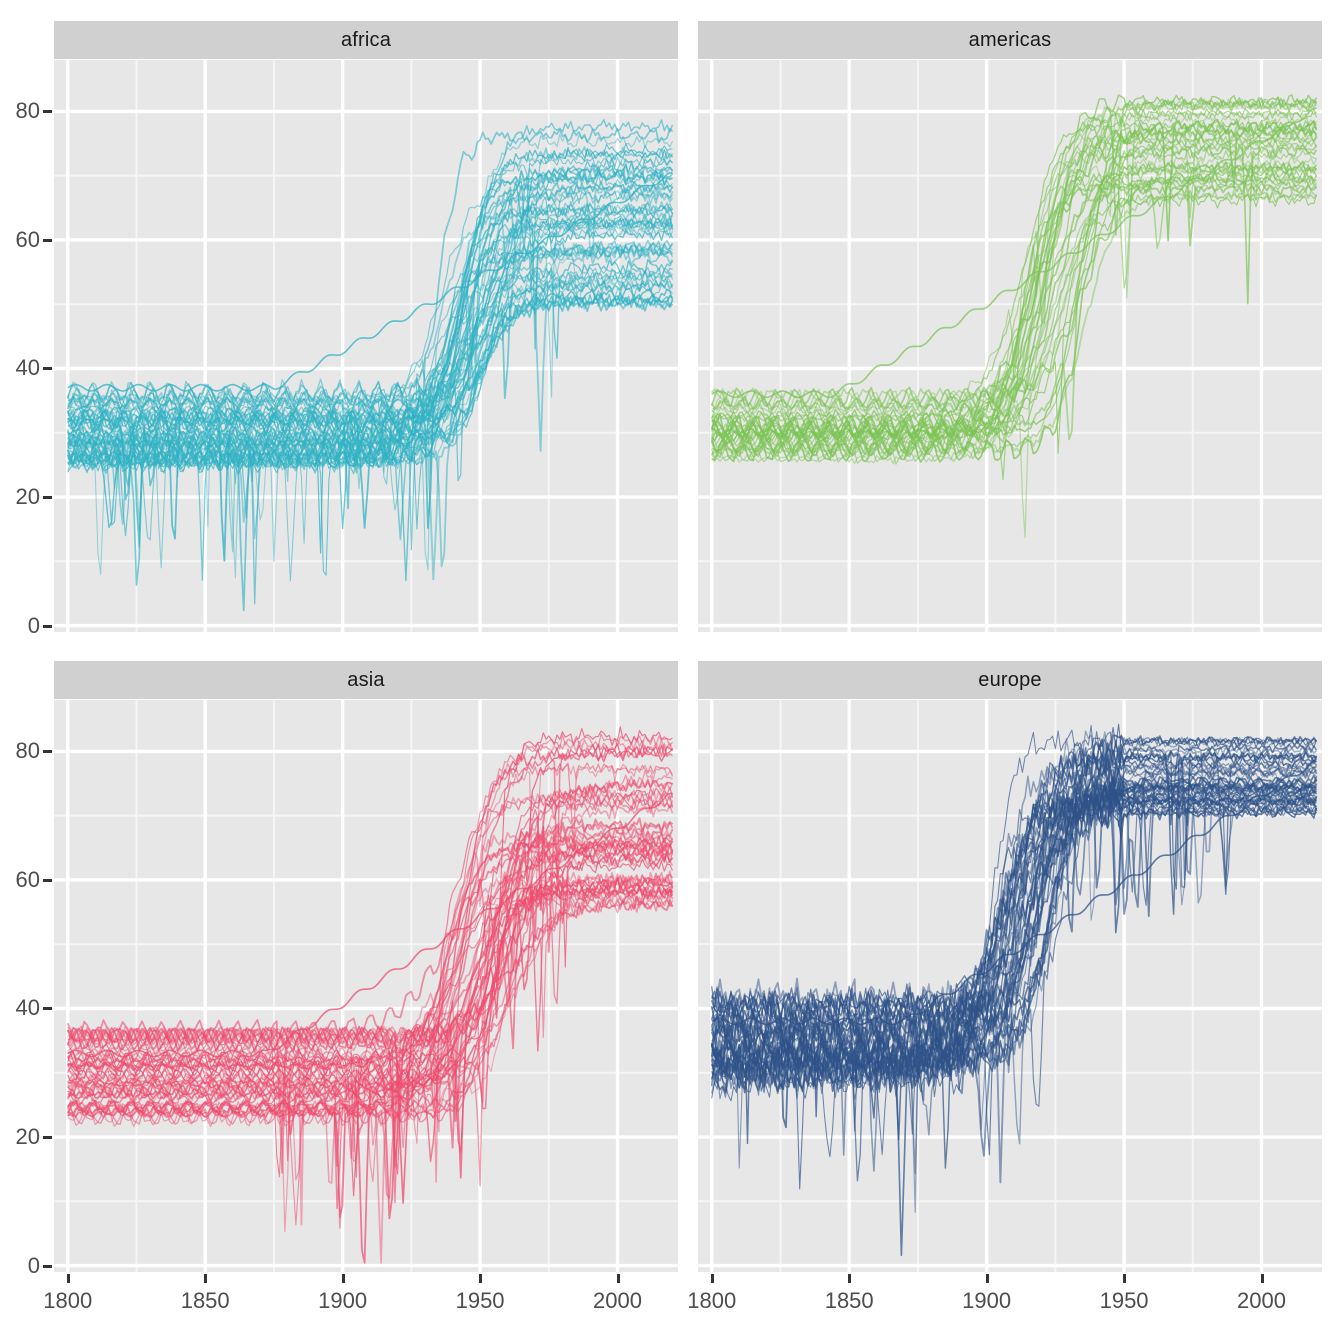  I want to click on y-axis-tick-label: 0, so click(33, 1265).